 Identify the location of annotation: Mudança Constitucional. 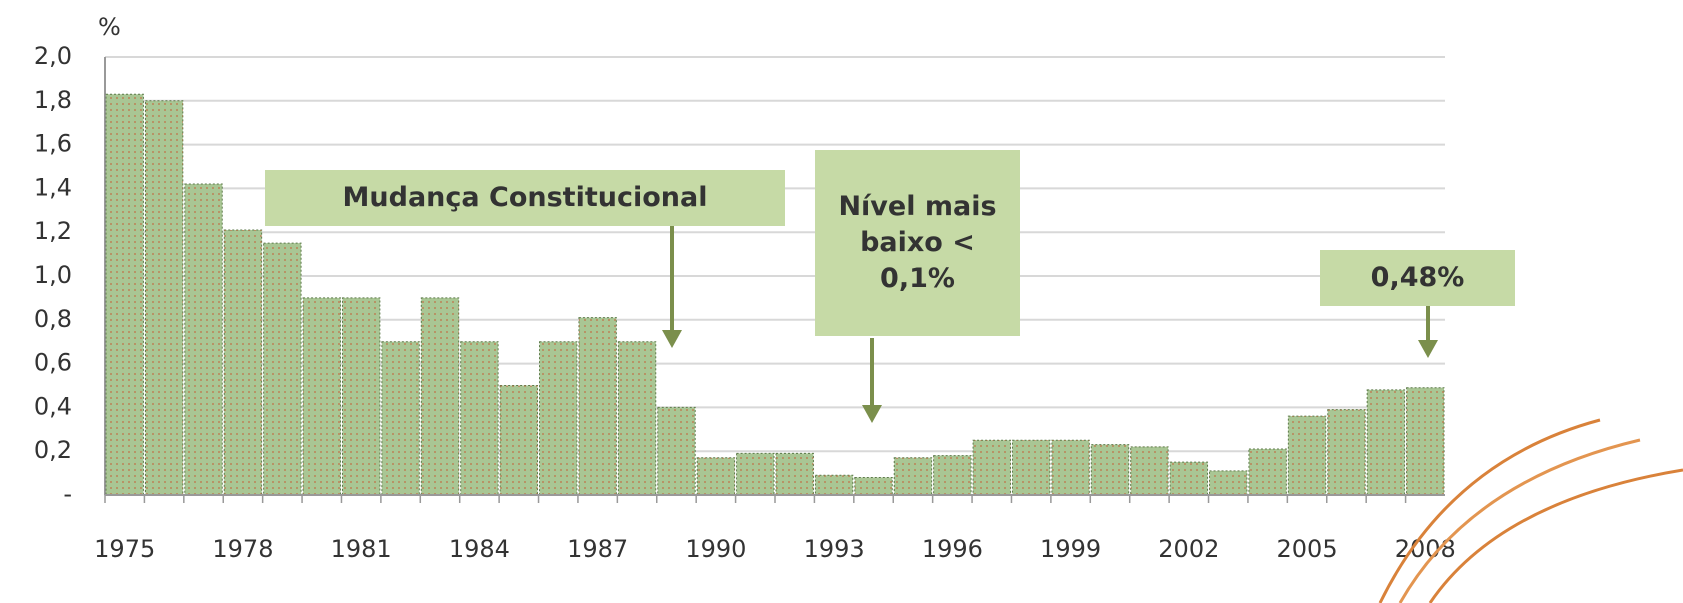
(525, 198).